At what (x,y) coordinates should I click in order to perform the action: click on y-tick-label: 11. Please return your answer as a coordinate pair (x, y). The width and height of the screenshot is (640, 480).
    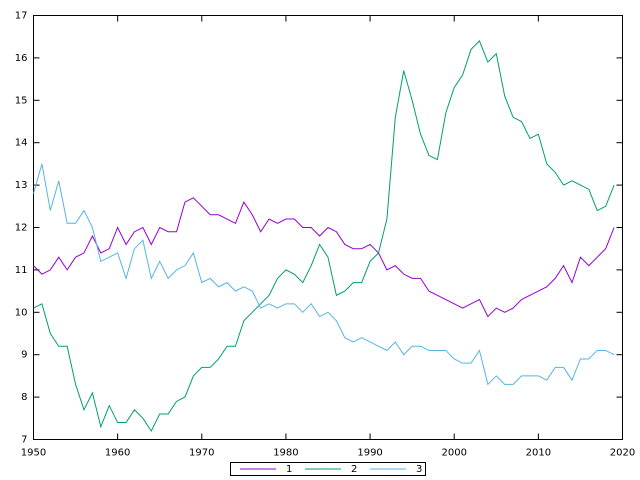
    Looking at the image, I should click on (21, 270).